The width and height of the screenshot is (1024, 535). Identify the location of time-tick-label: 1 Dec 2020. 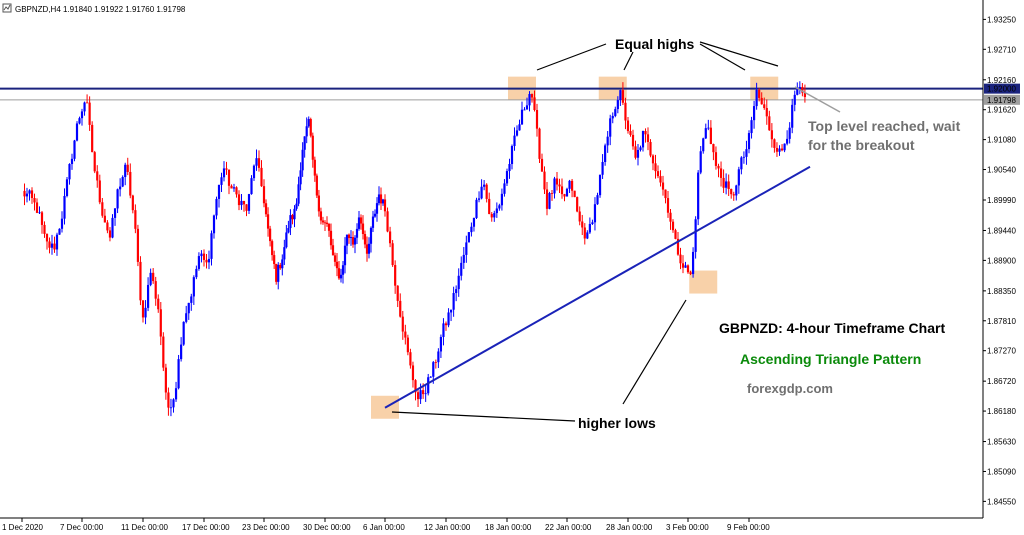
(22, 527).